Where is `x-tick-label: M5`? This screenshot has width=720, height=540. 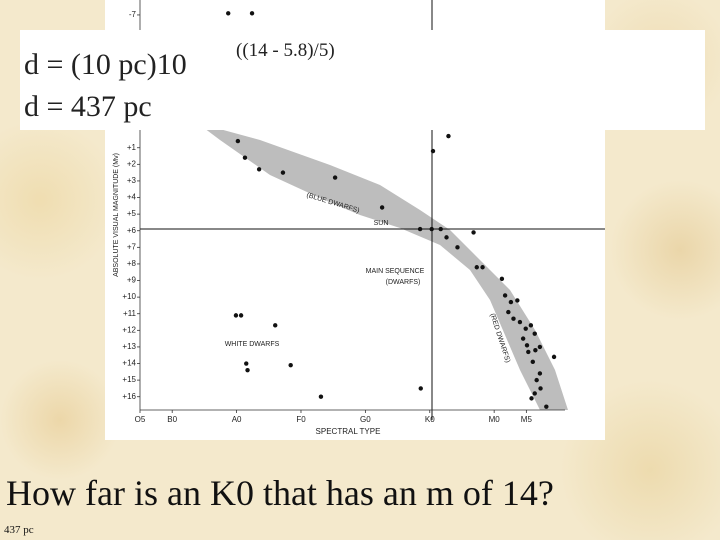 x-tick-label: M5 is located at coordinates (527, 419).